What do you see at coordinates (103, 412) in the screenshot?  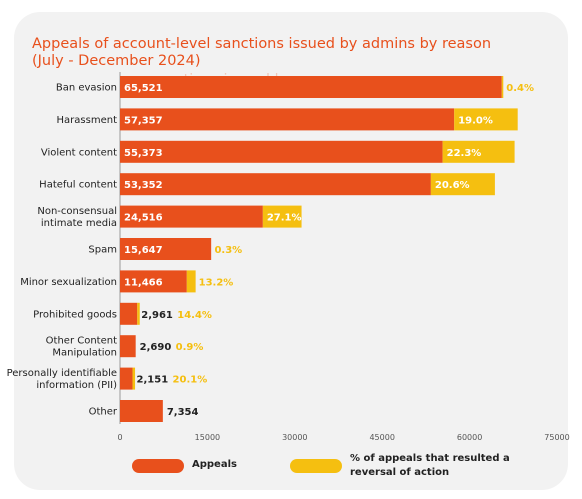 I see `category-label-10: Other` at bounding box center [103, 412].